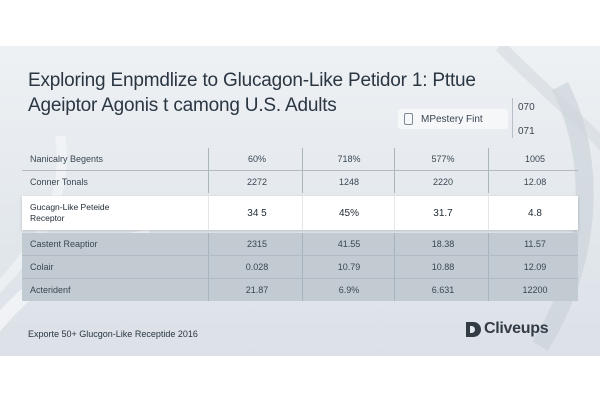 The image size is (600, 400). What do you see at coordinates (300, 244) in the screenshot?
I see `table-row: Castent Reaptior 2315 41.55 18.38 11.57` at bounding box center [300, 244].